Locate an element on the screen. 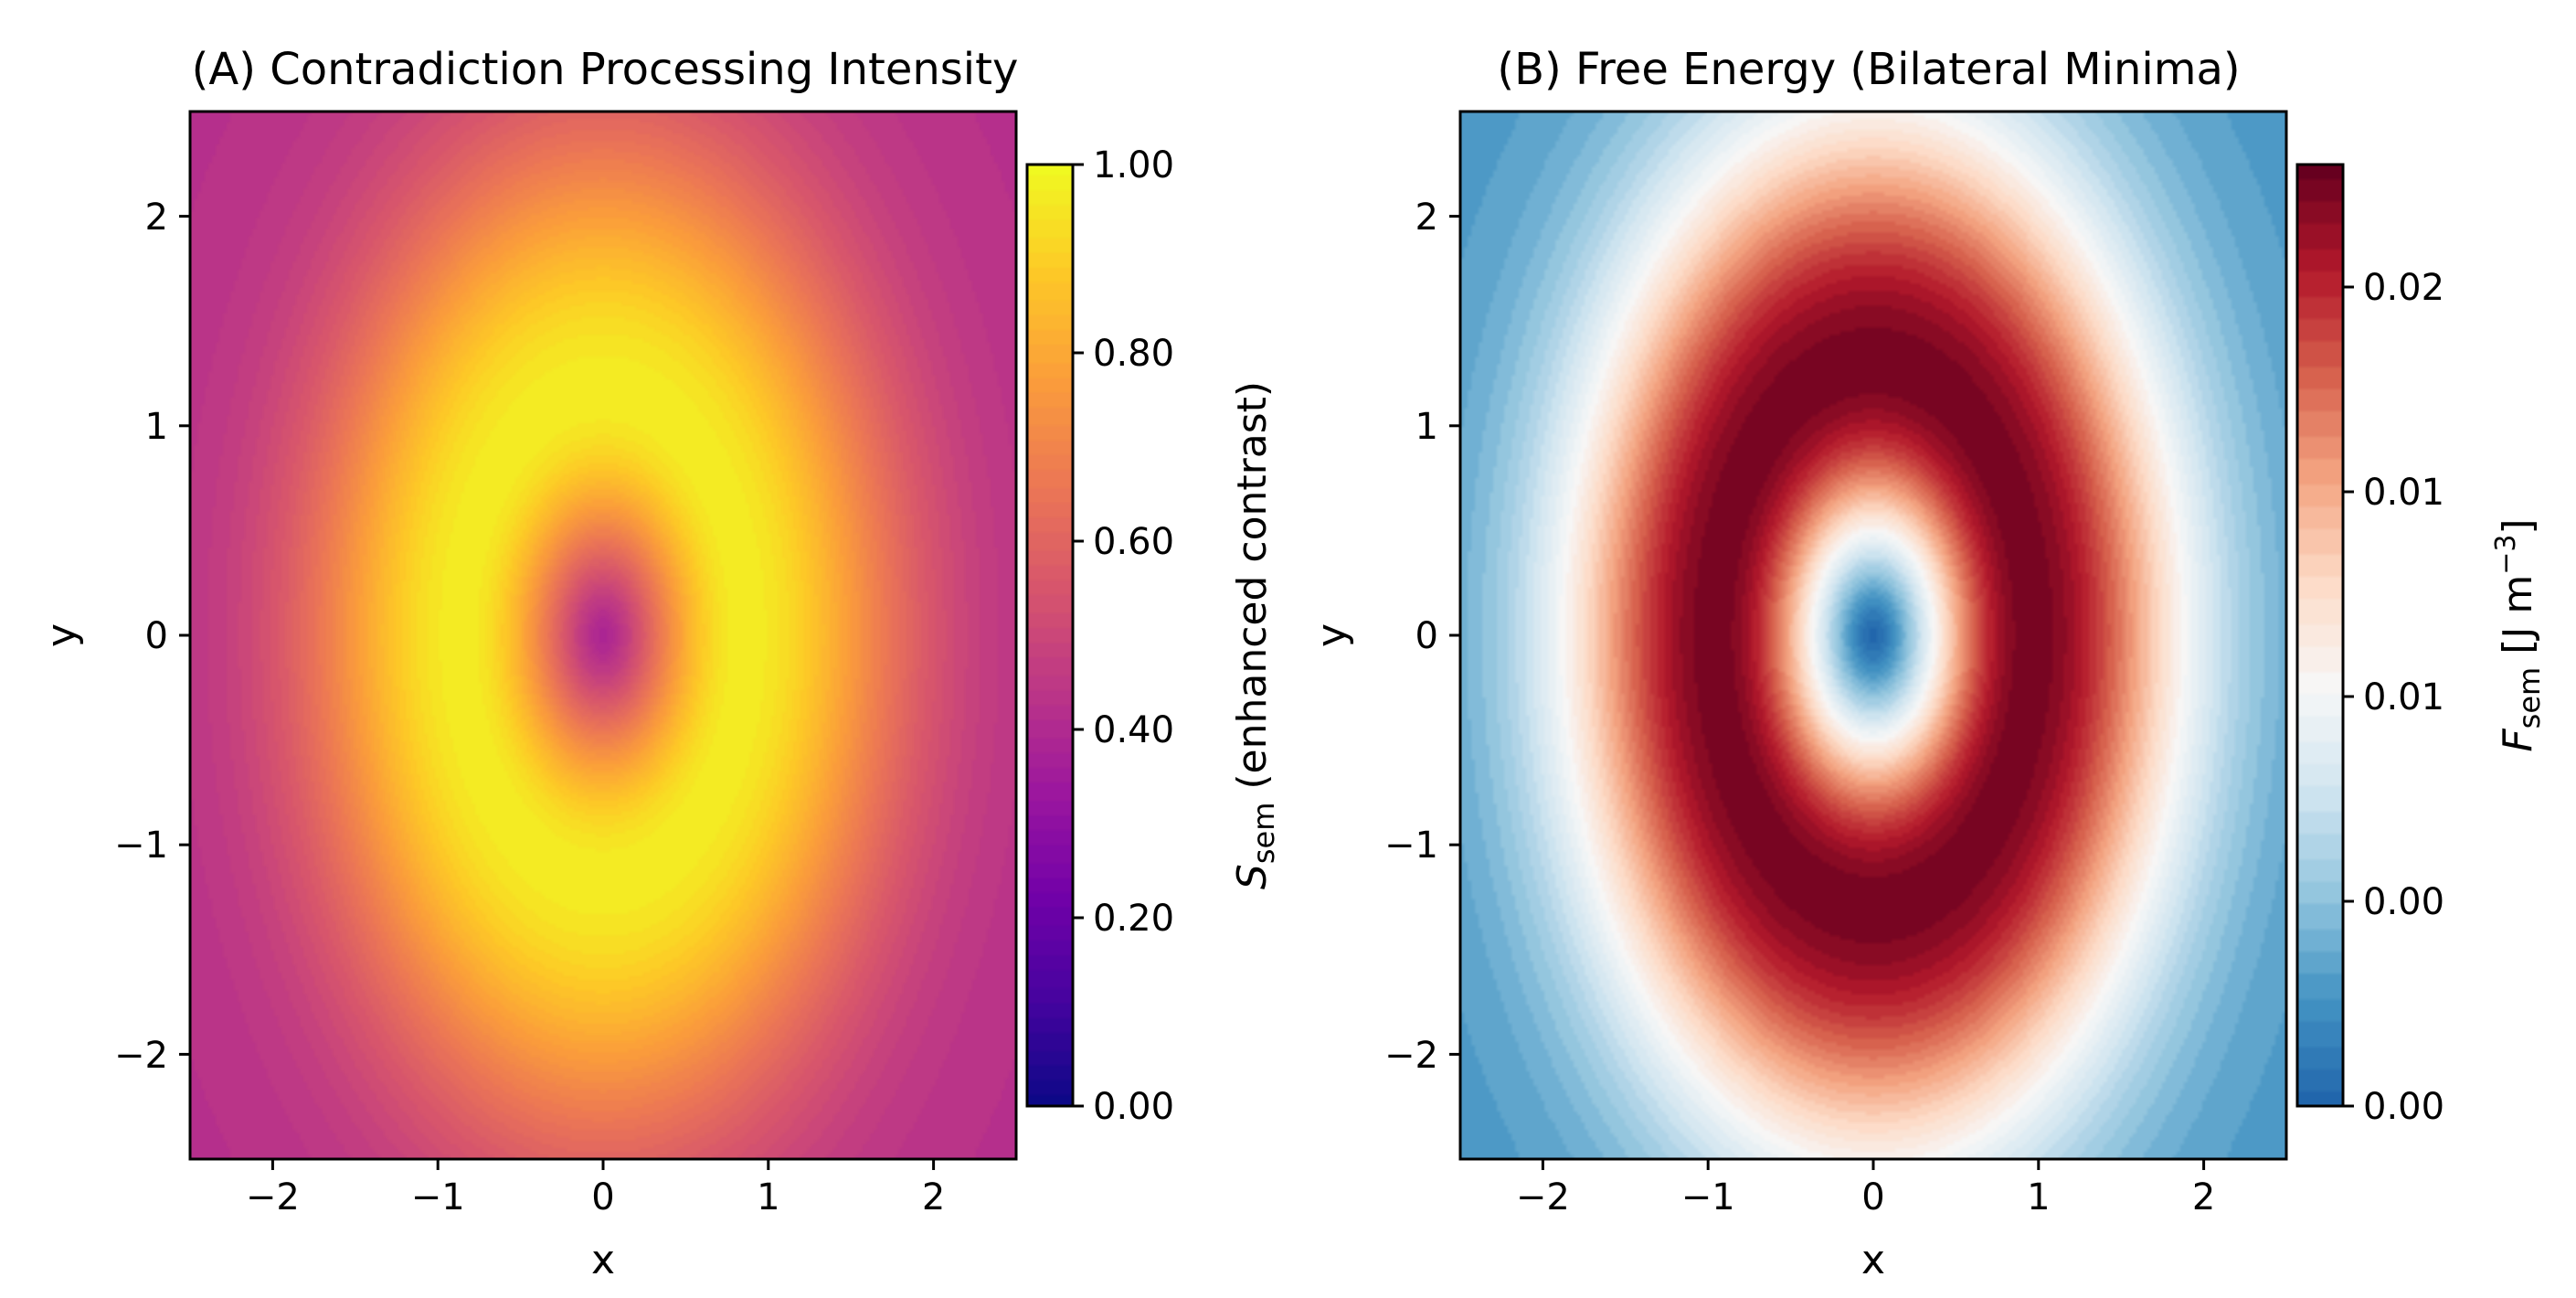 The image size is (2576, 1298). panel-b-colorbar-label-main: F is located at coordinates (2518, 740).